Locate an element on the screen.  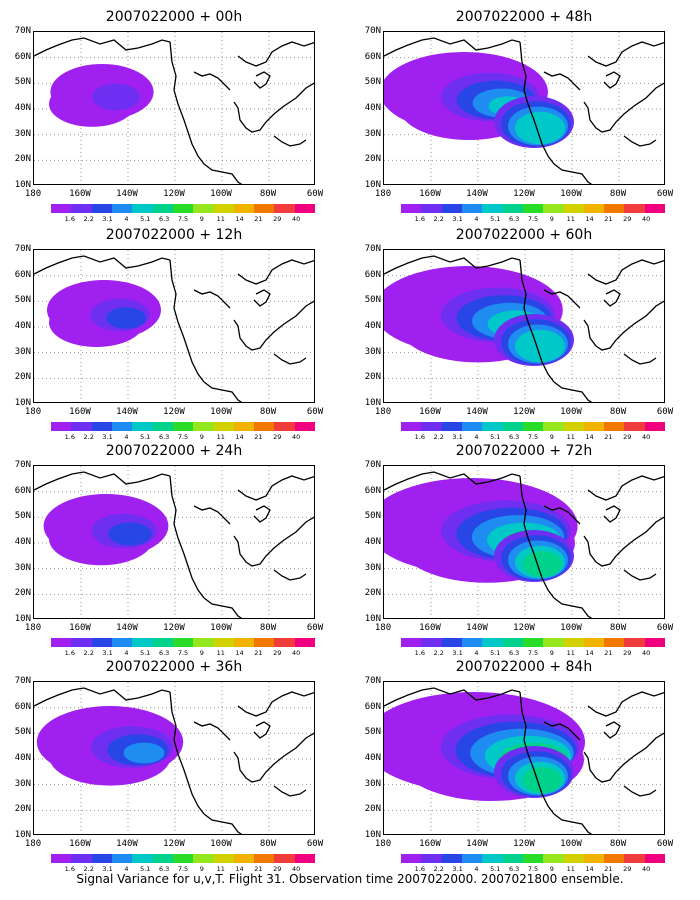
colorbar-label: 3.1 is located at coordinates (107, 219).